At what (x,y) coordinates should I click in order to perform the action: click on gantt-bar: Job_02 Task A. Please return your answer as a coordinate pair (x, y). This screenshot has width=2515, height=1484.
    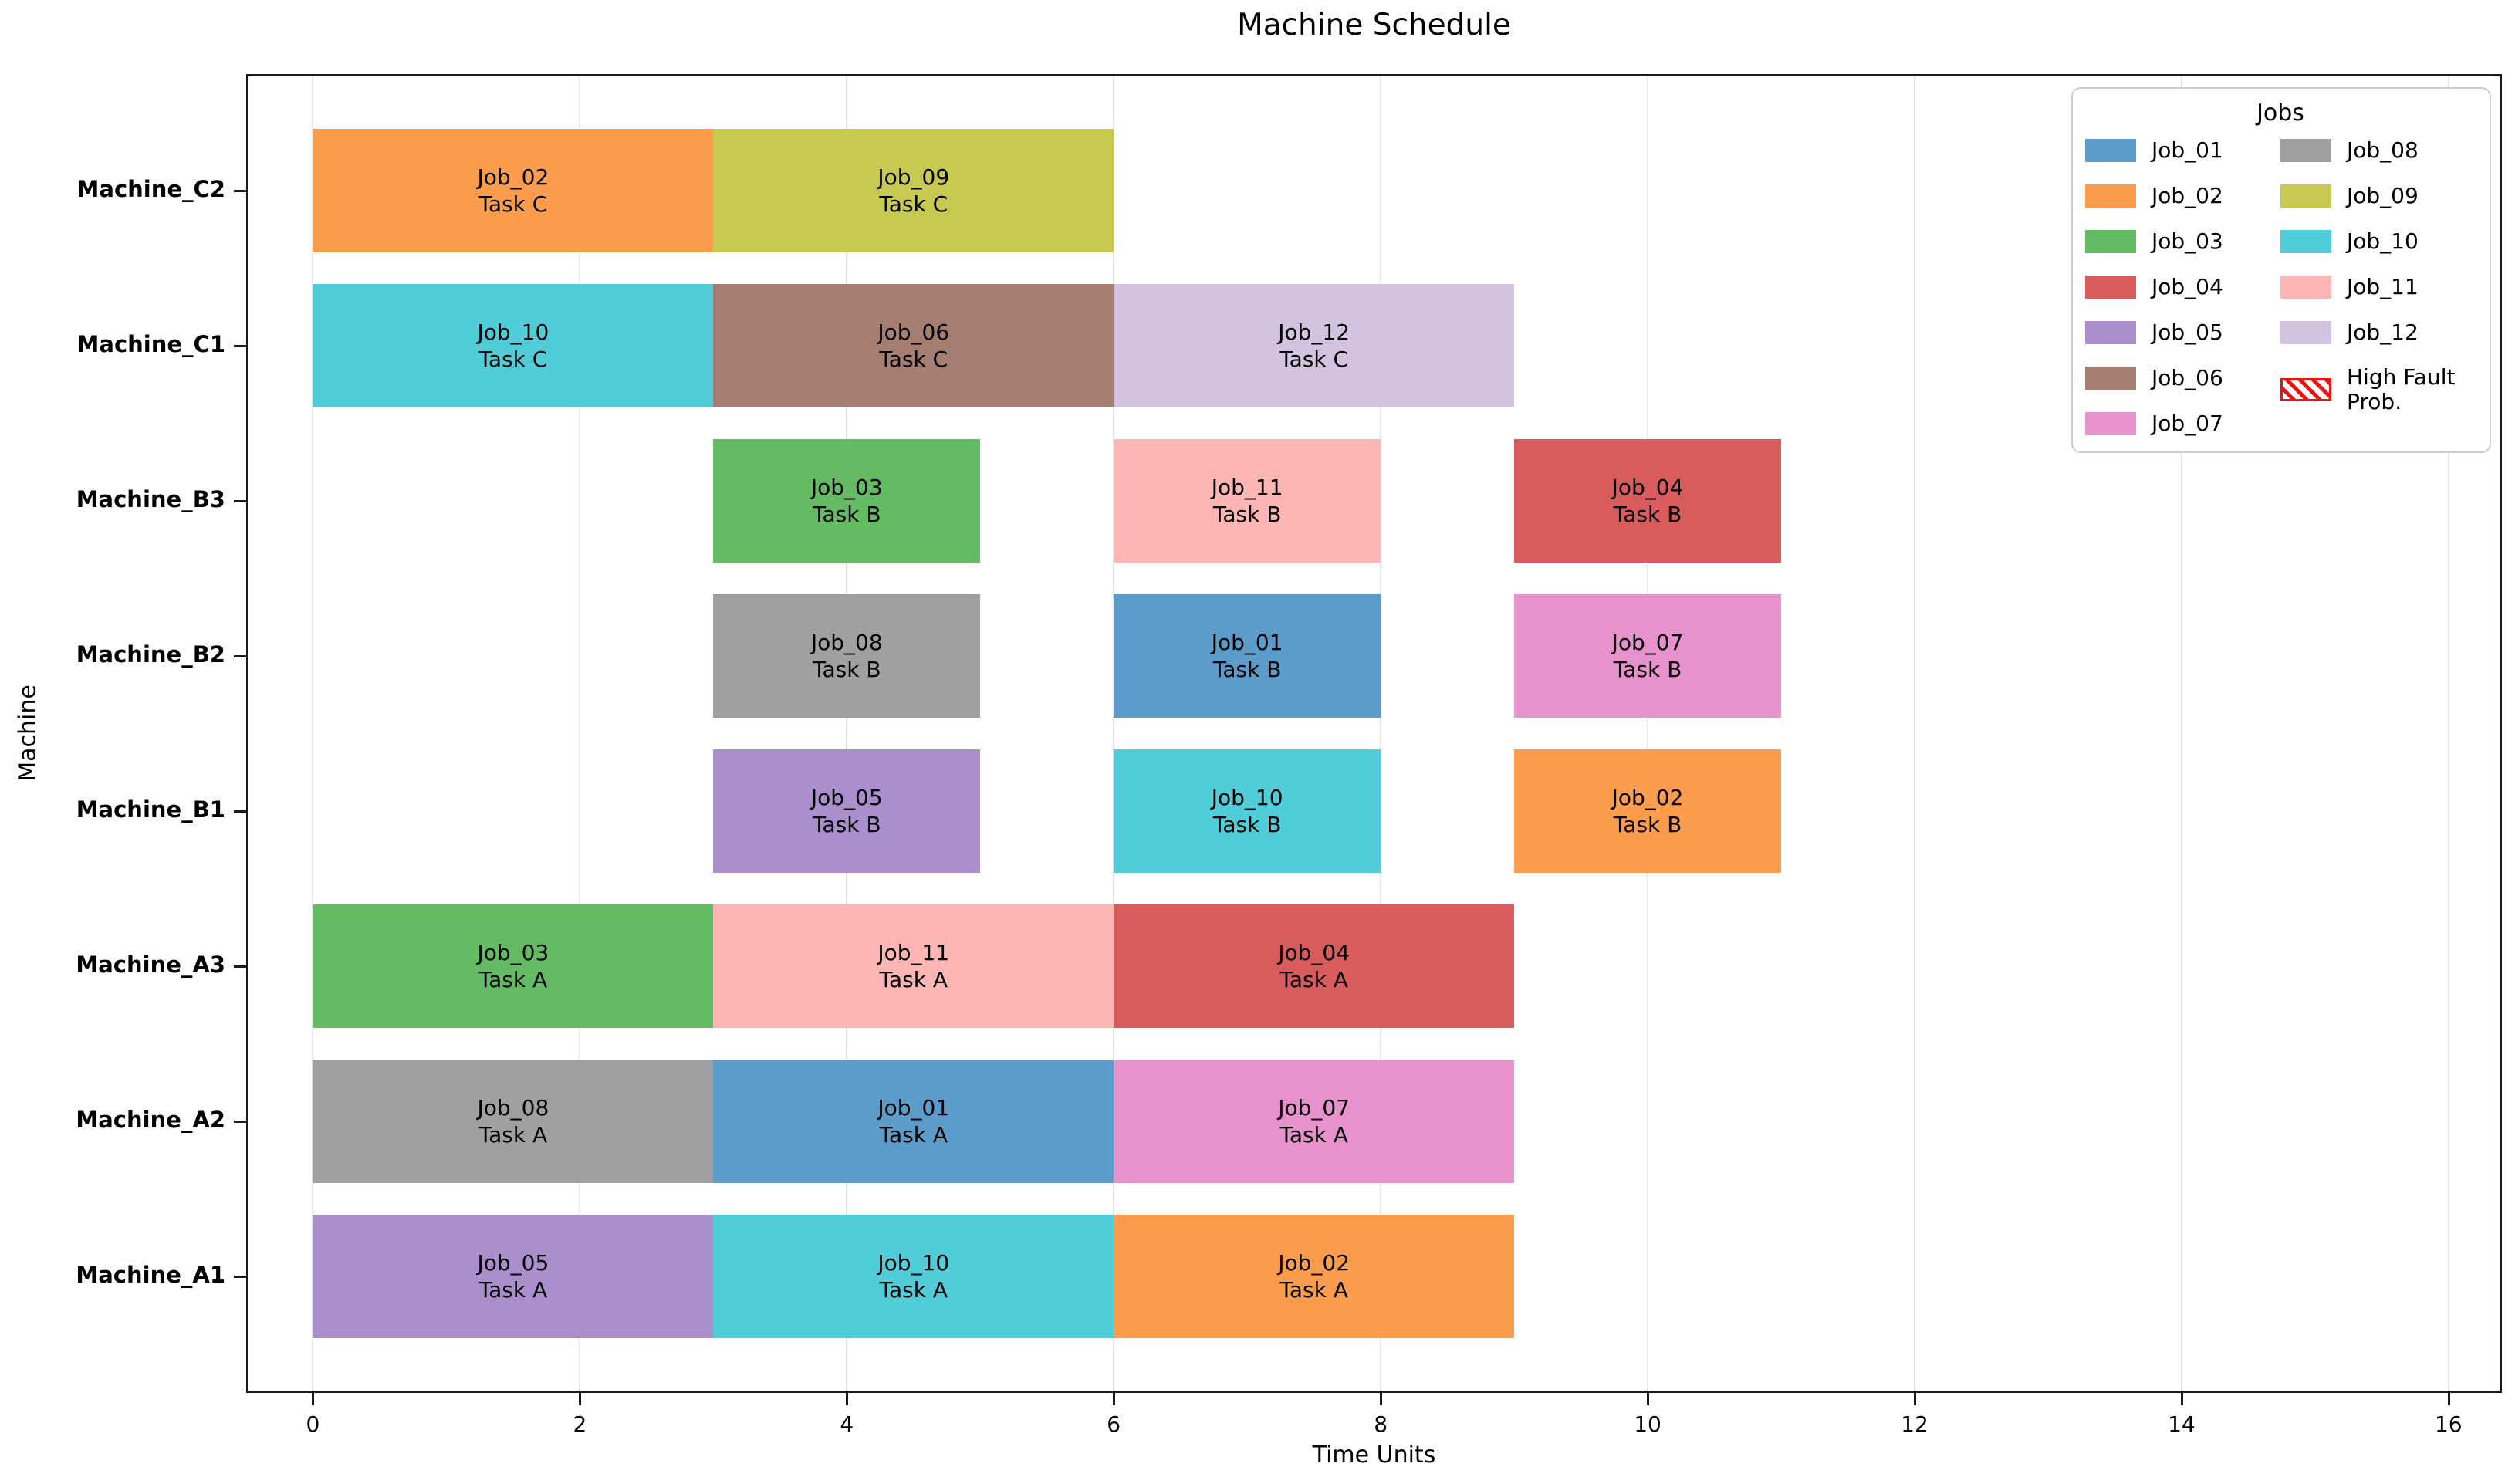
    Looking at the image, I should click on (1314, 1277).